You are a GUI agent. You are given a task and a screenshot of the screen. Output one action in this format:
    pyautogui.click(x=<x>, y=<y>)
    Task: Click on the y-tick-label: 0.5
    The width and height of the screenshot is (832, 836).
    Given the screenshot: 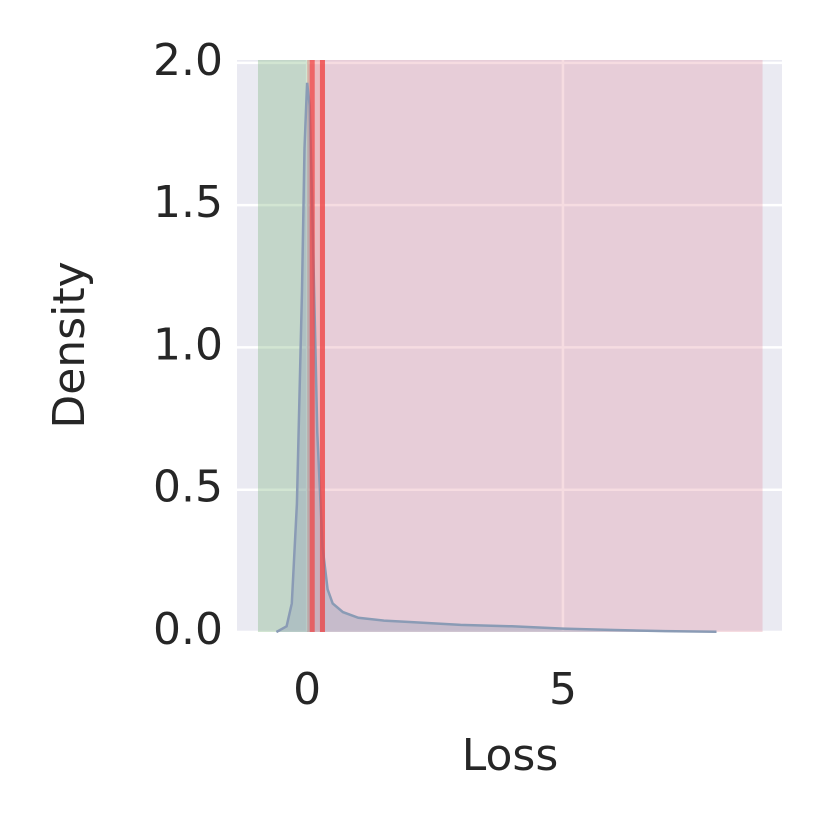 What is the action you would take?
    pyautogui.click(x=188, y=487)
    